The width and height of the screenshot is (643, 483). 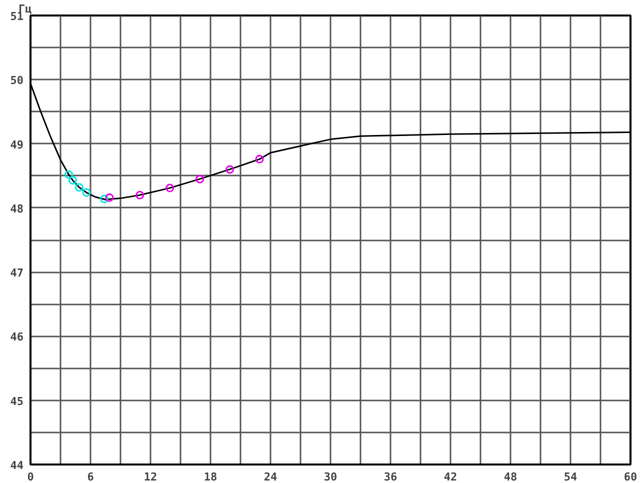 I want to click on y-tick-label: 45, so click(x=17, y=401).